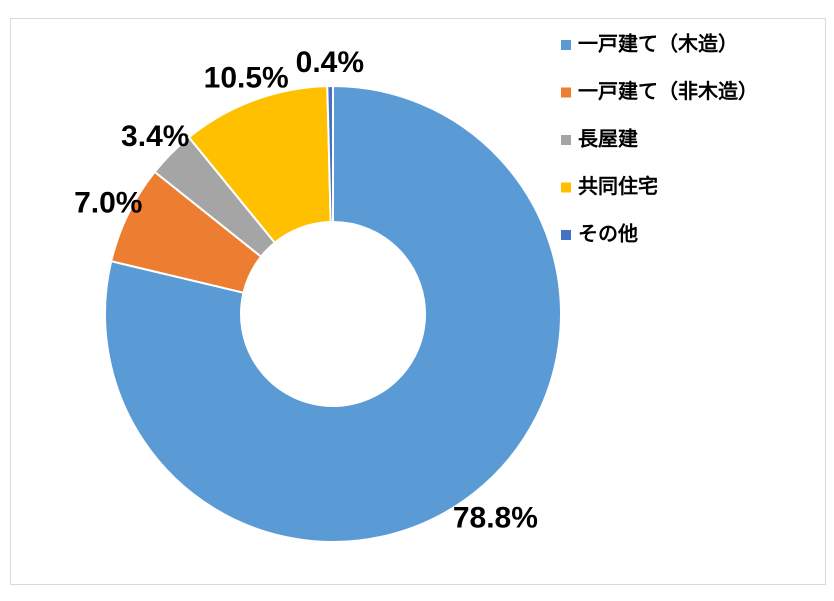 Image resolution: width=834 pixels, height=601 pixels. Describe the element at coordinates (668, 91) in the screenshot. I see `legend-label: 一戸建て（非木造）` at that location.